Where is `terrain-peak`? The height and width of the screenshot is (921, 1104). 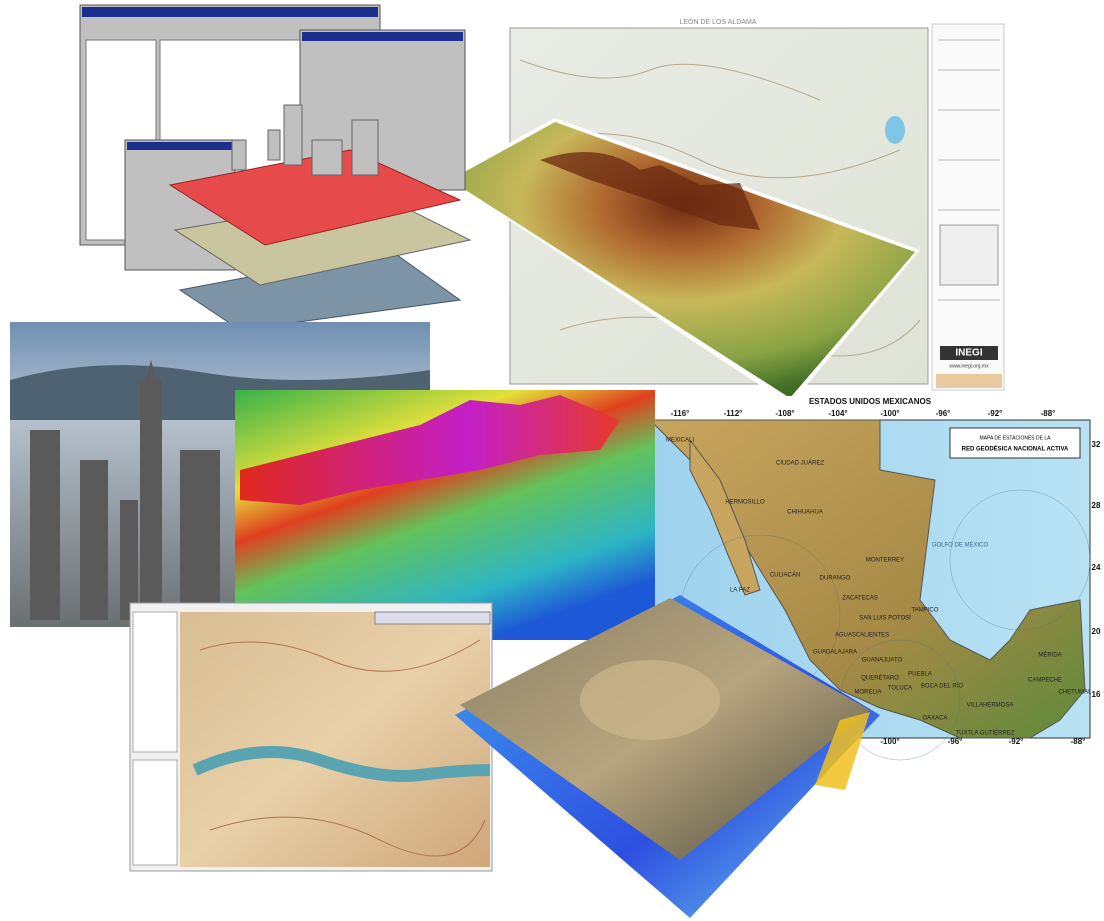 terrain-peak is located at coordinates (650, 191).